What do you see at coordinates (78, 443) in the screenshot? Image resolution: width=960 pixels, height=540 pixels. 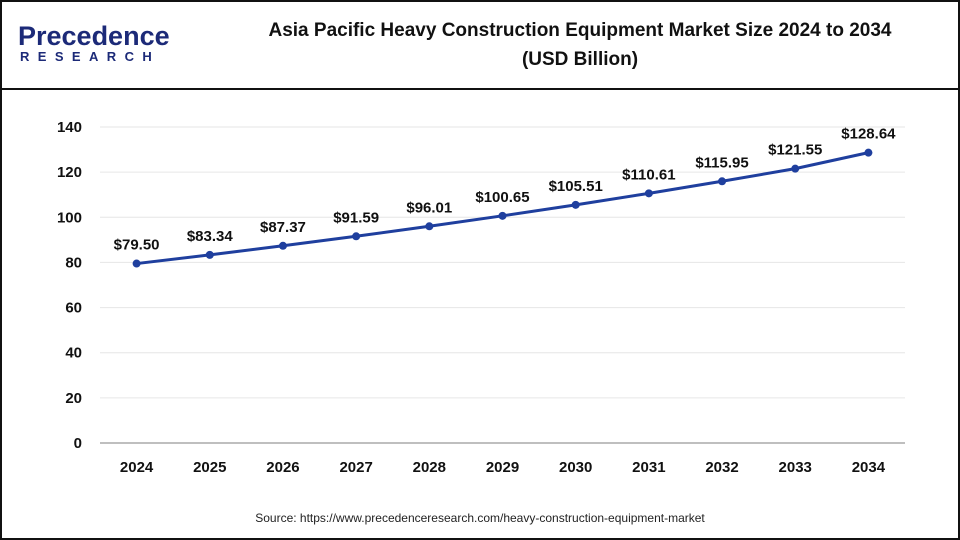 I see `y-tick-label: 0` at bounding box center [78, 443].